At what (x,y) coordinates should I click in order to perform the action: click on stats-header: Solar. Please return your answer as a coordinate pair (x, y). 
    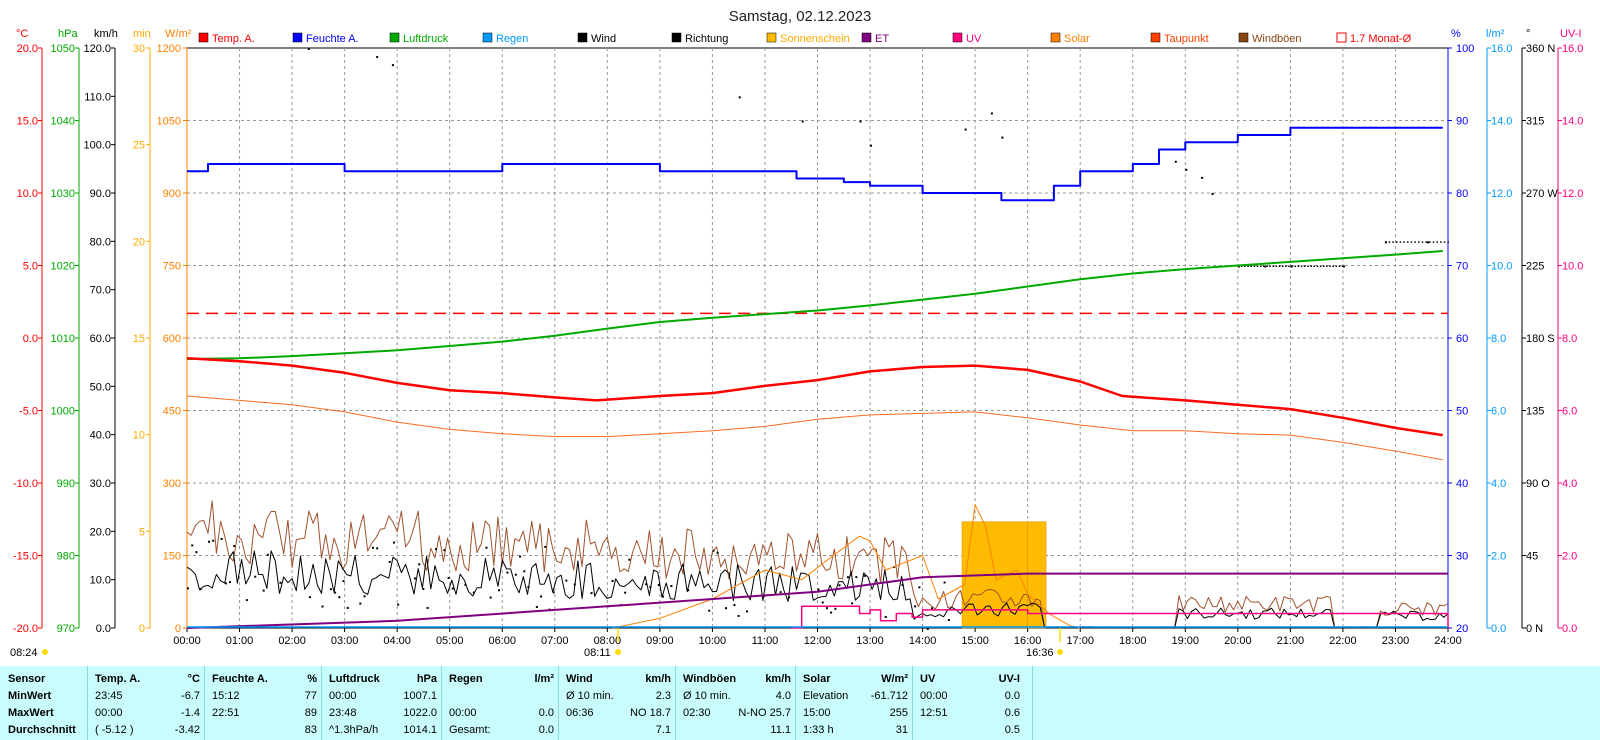
    Looking at the image, I should click on (817, 679).